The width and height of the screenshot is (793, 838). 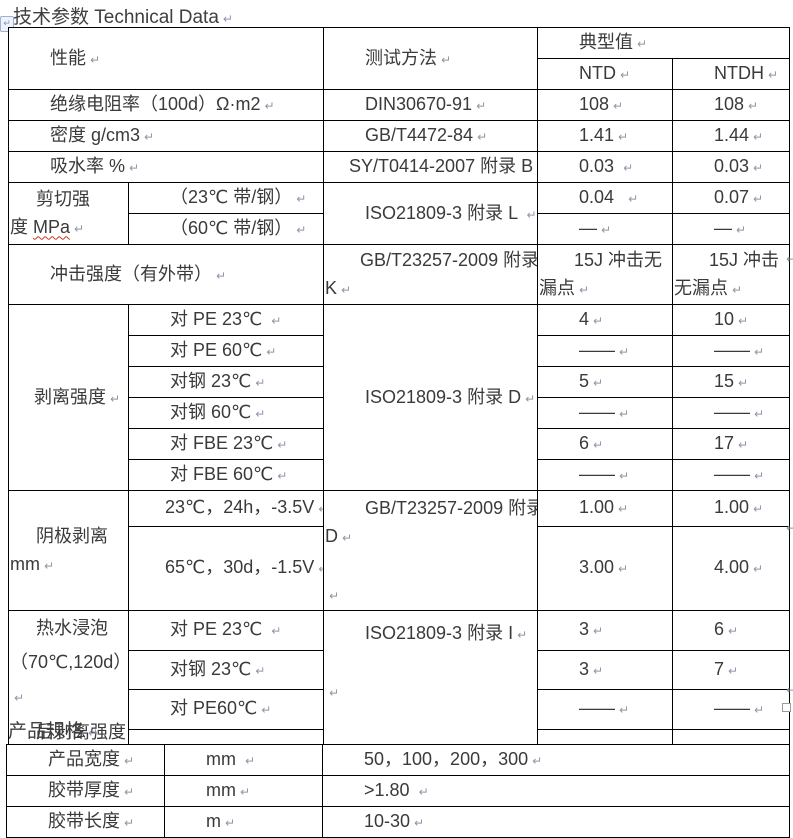 What do you see at coordinates (605, 74) in the screenshot?
I see `cell-ntd-header: NTD↵` at bounding box center [605, 74].